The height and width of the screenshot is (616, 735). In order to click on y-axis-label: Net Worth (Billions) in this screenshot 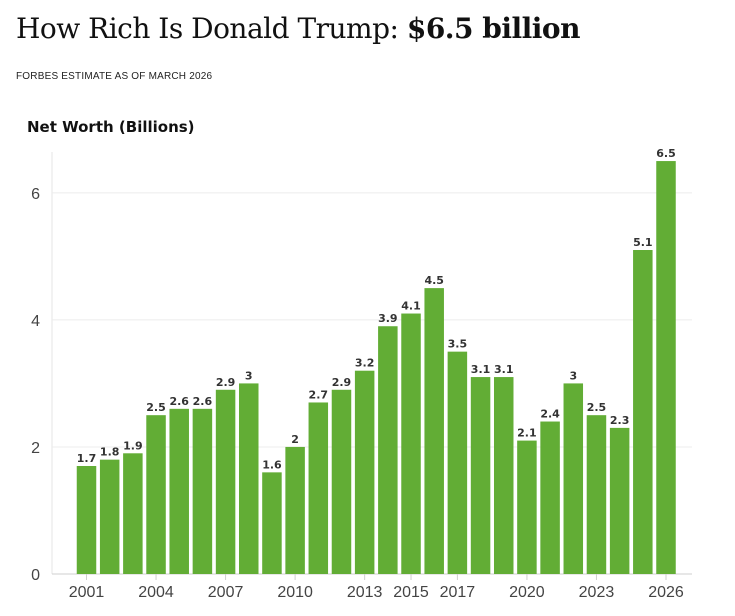, I will do `click(111, 127)`.